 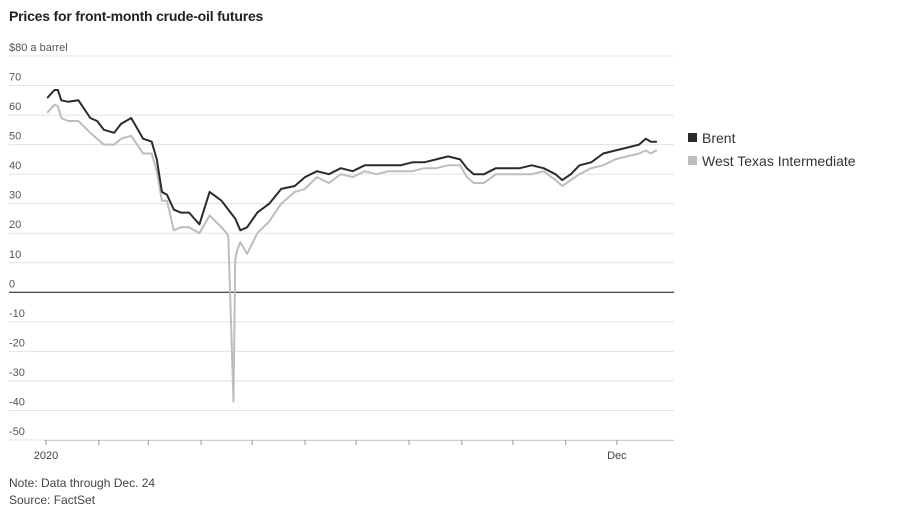 What do you see at coordinates (15, 196) in the screenshot?
I see `y-tick-label: 30` at bounding box center [15, 196].